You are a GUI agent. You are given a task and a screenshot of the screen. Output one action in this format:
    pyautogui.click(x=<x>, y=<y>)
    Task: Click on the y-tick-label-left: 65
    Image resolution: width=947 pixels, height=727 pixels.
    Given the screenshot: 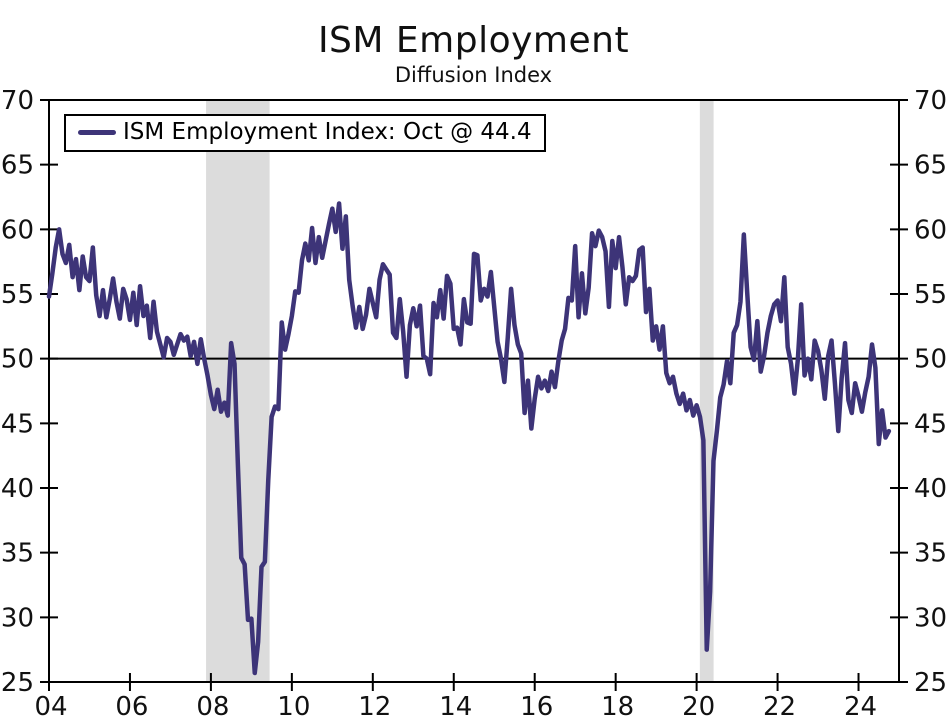 What is the action you would take?
    pyautogui.click(x=17, y=166)
    